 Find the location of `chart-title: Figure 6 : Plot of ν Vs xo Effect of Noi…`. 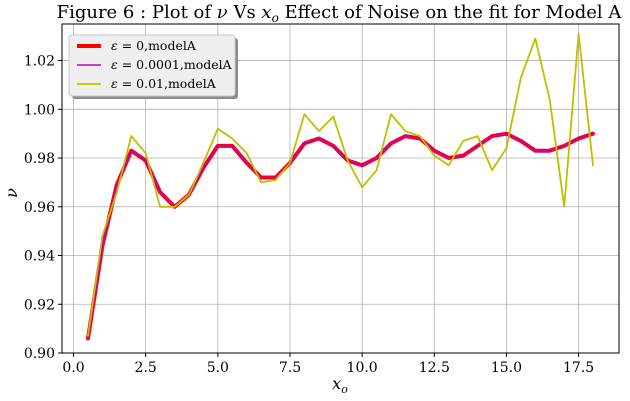

chart-title: Figure 6 : Plot of ν Vs xo Effect of Noi… is located at coordinates (340, 13).